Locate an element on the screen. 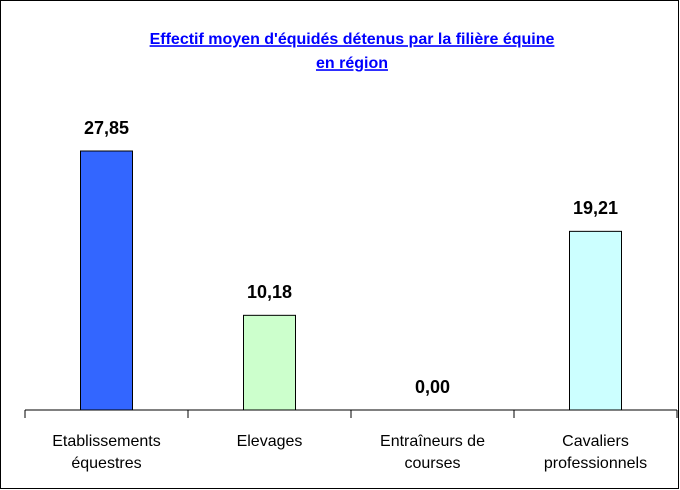  data-label: 10,18 is located at coordinates (269, 292).